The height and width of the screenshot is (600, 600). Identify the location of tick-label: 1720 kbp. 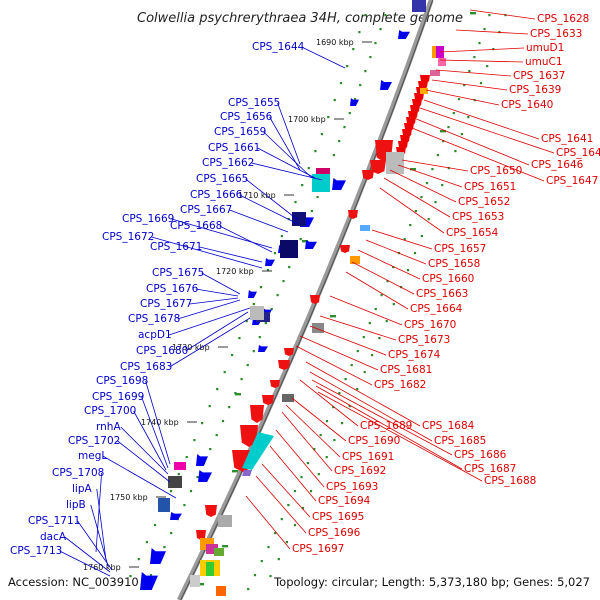
(235, 271).